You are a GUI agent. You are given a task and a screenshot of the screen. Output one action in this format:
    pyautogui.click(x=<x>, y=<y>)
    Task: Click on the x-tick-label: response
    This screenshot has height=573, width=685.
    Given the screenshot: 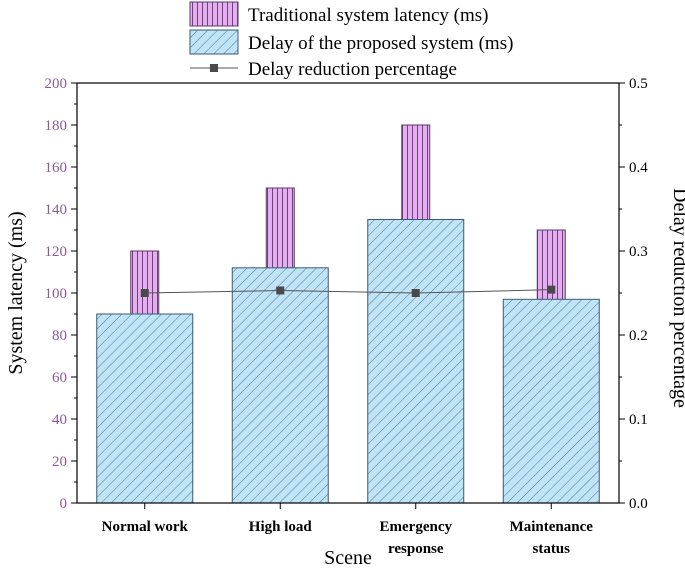 What is the action you would take?
    pyautogui.click(x=416, y=549)
    